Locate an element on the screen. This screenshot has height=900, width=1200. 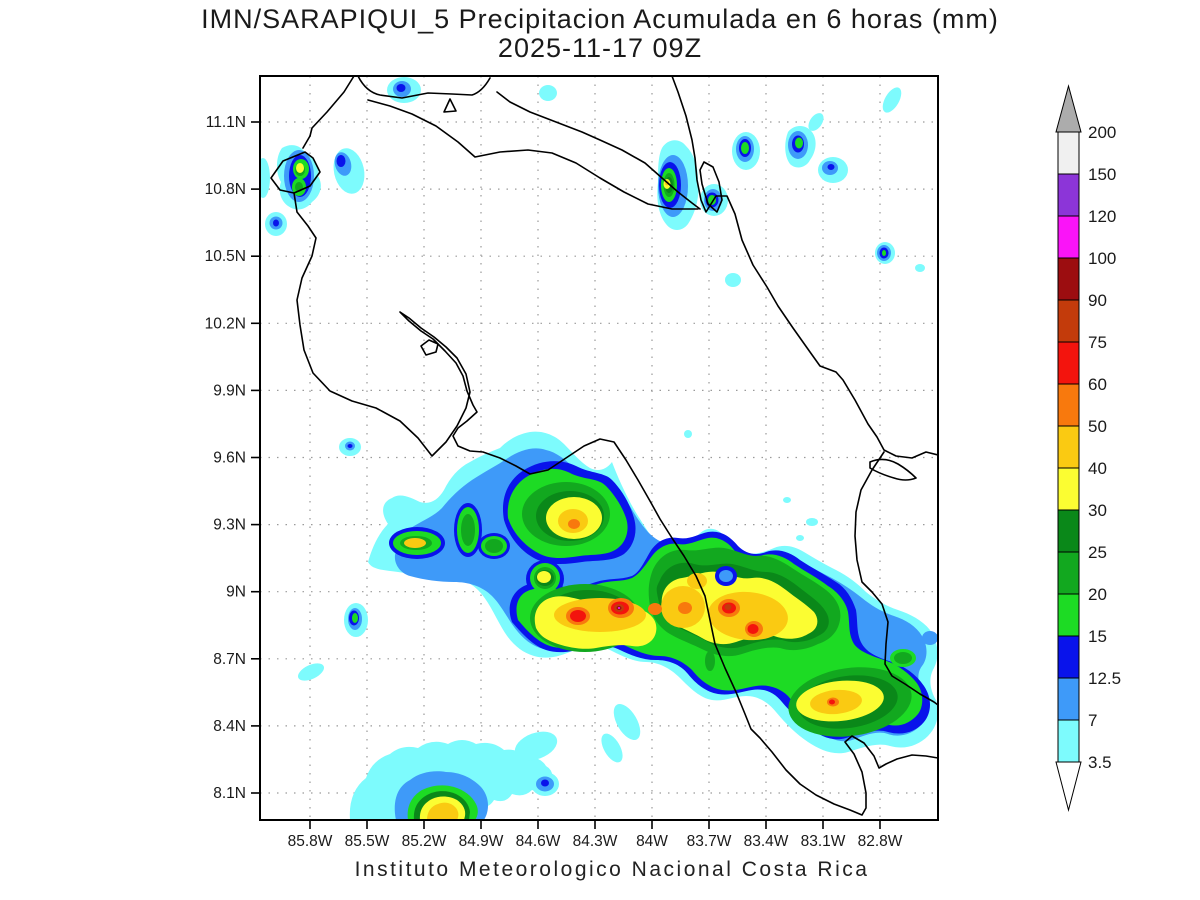
nicaragua-border is located at coordinates (533, 154).